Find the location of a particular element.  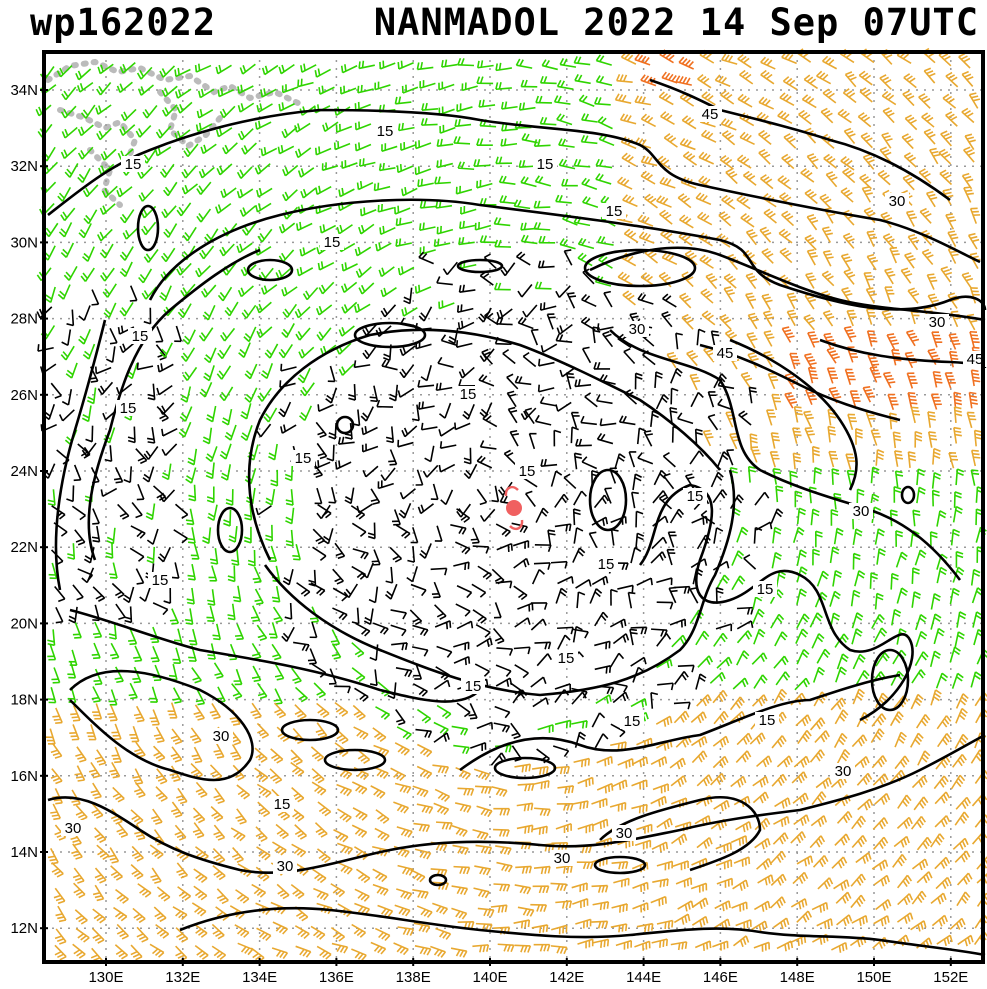

contour-label-bg is located at coordinates (897, 201).